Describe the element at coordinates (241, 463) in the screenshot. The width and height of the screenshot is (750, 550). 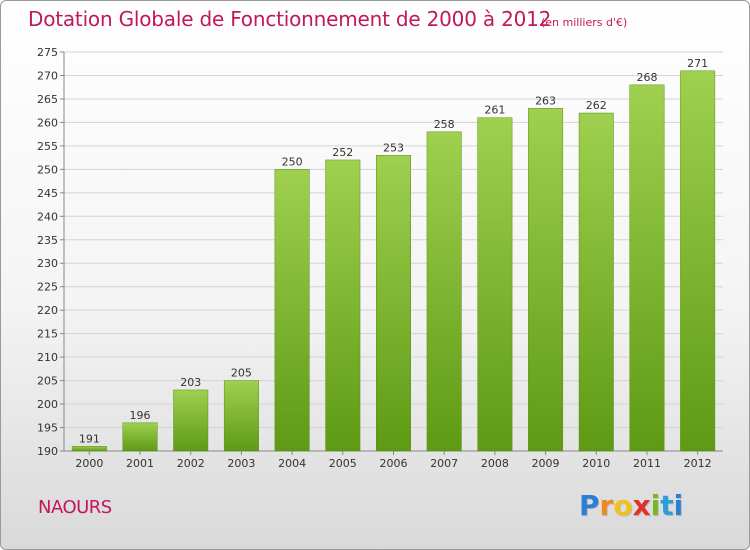
I see `x-tick-label: 2003` at that location.